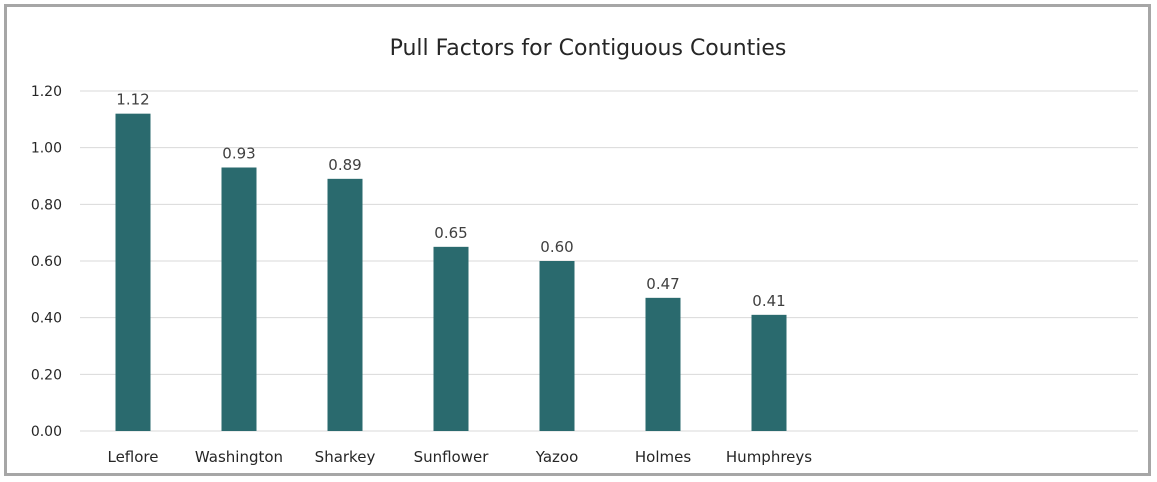 The height and width of the screenshot is (482, 1157). What do you see at coordinates (344, 165) in the screenshot?
I see `data-label: 0.89` at bounding box center [344, 165].